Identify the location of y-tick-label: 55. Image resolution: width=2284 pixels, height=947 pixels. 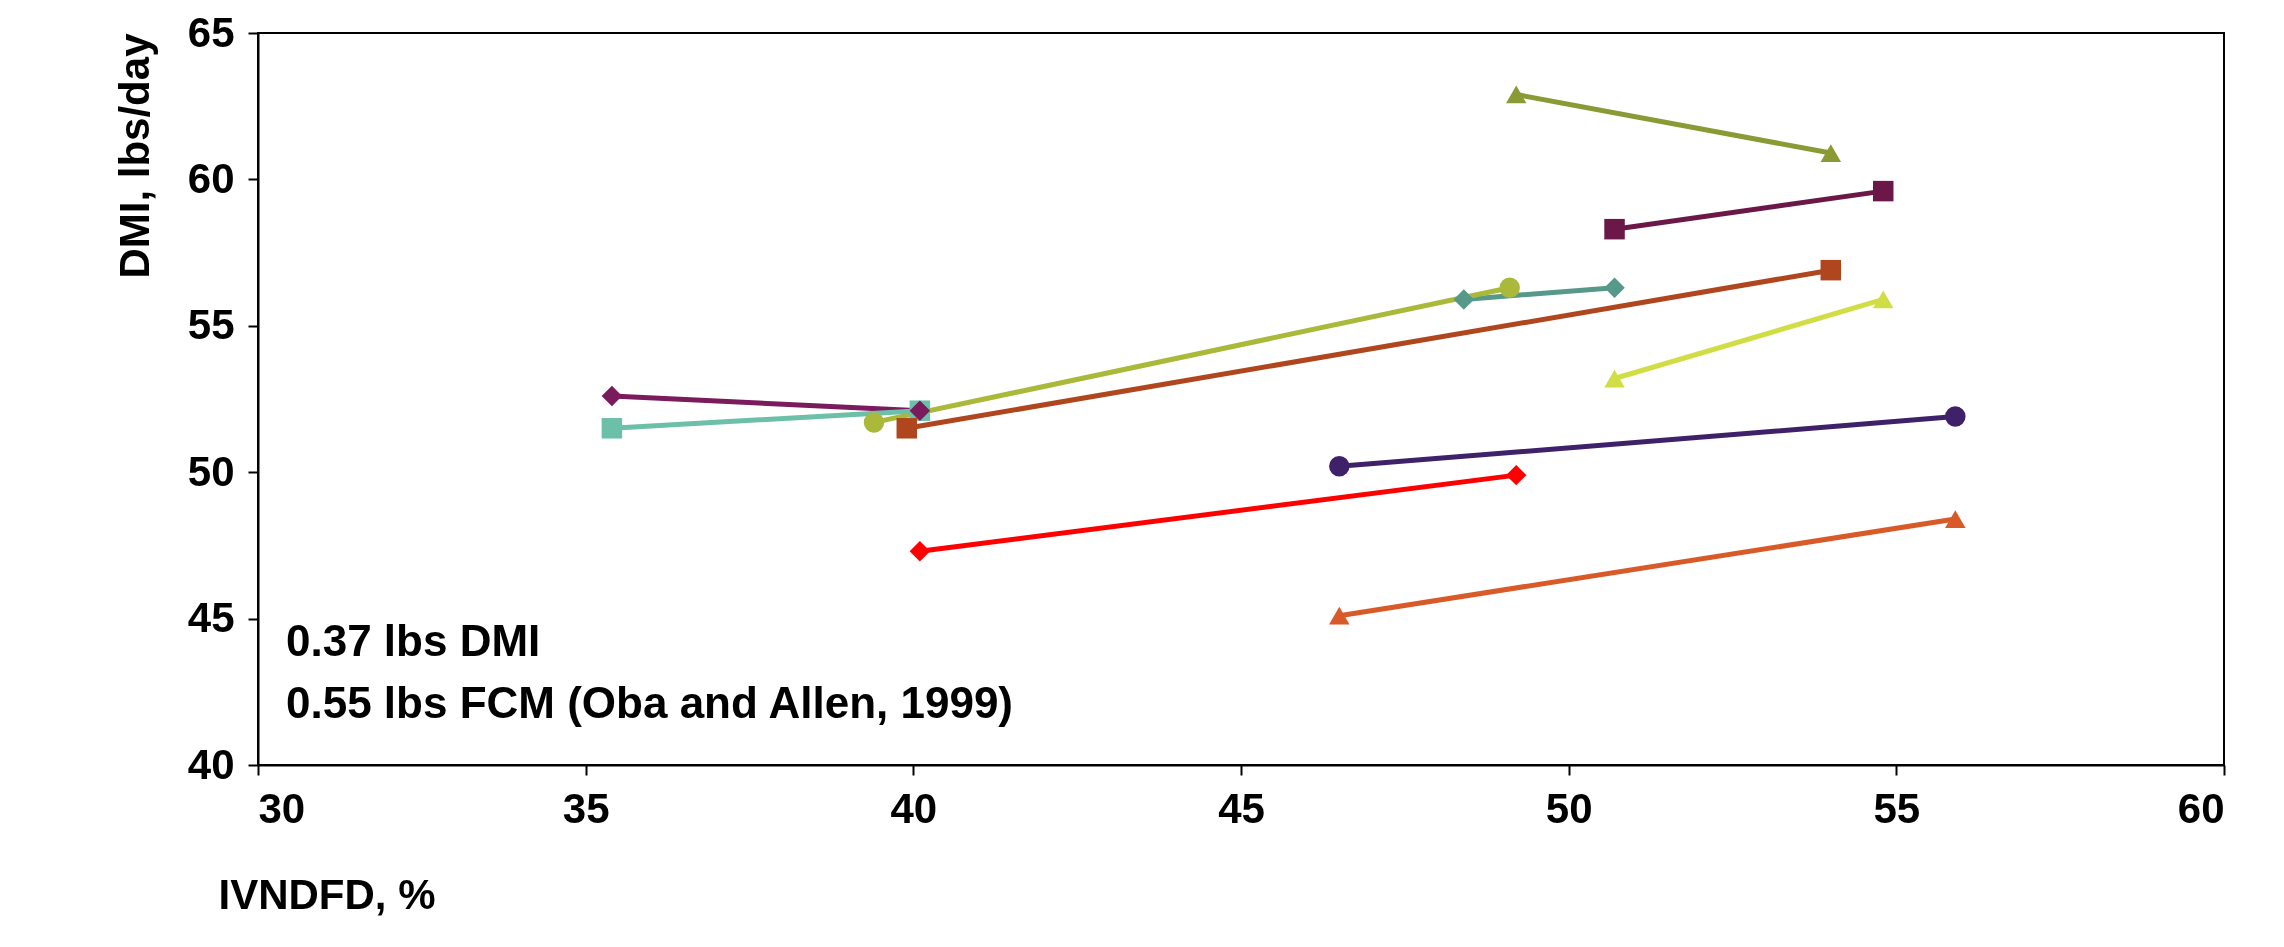
(211, 325).